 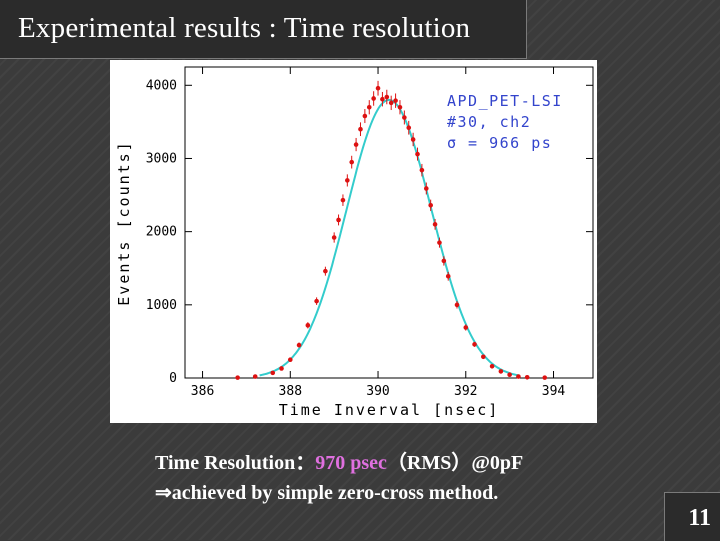 What do you see at coordinates (489, 122) in the screenshot?
I see `annotation-line: #30, ch2` at bounding box center [489, 122].